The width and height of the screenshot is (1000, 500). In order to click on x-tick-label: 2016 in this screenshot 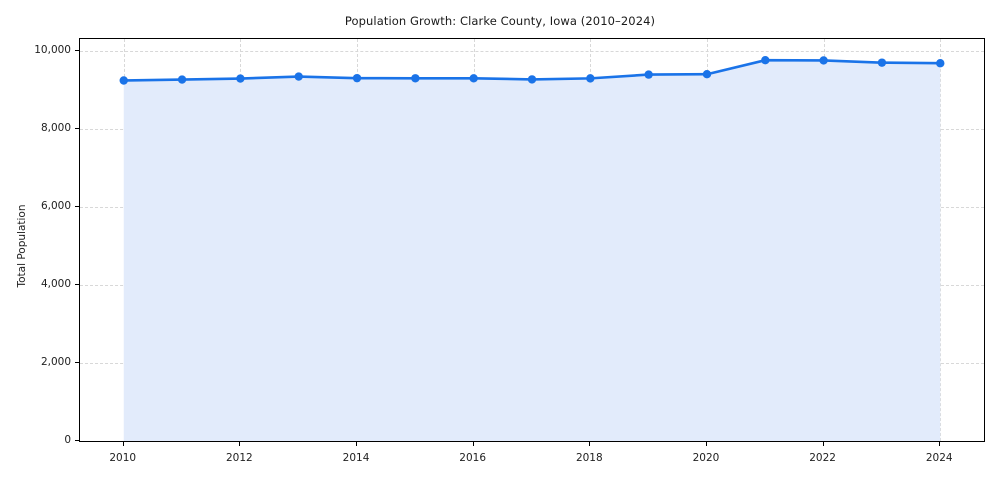, I will do `click(473, 458)`.